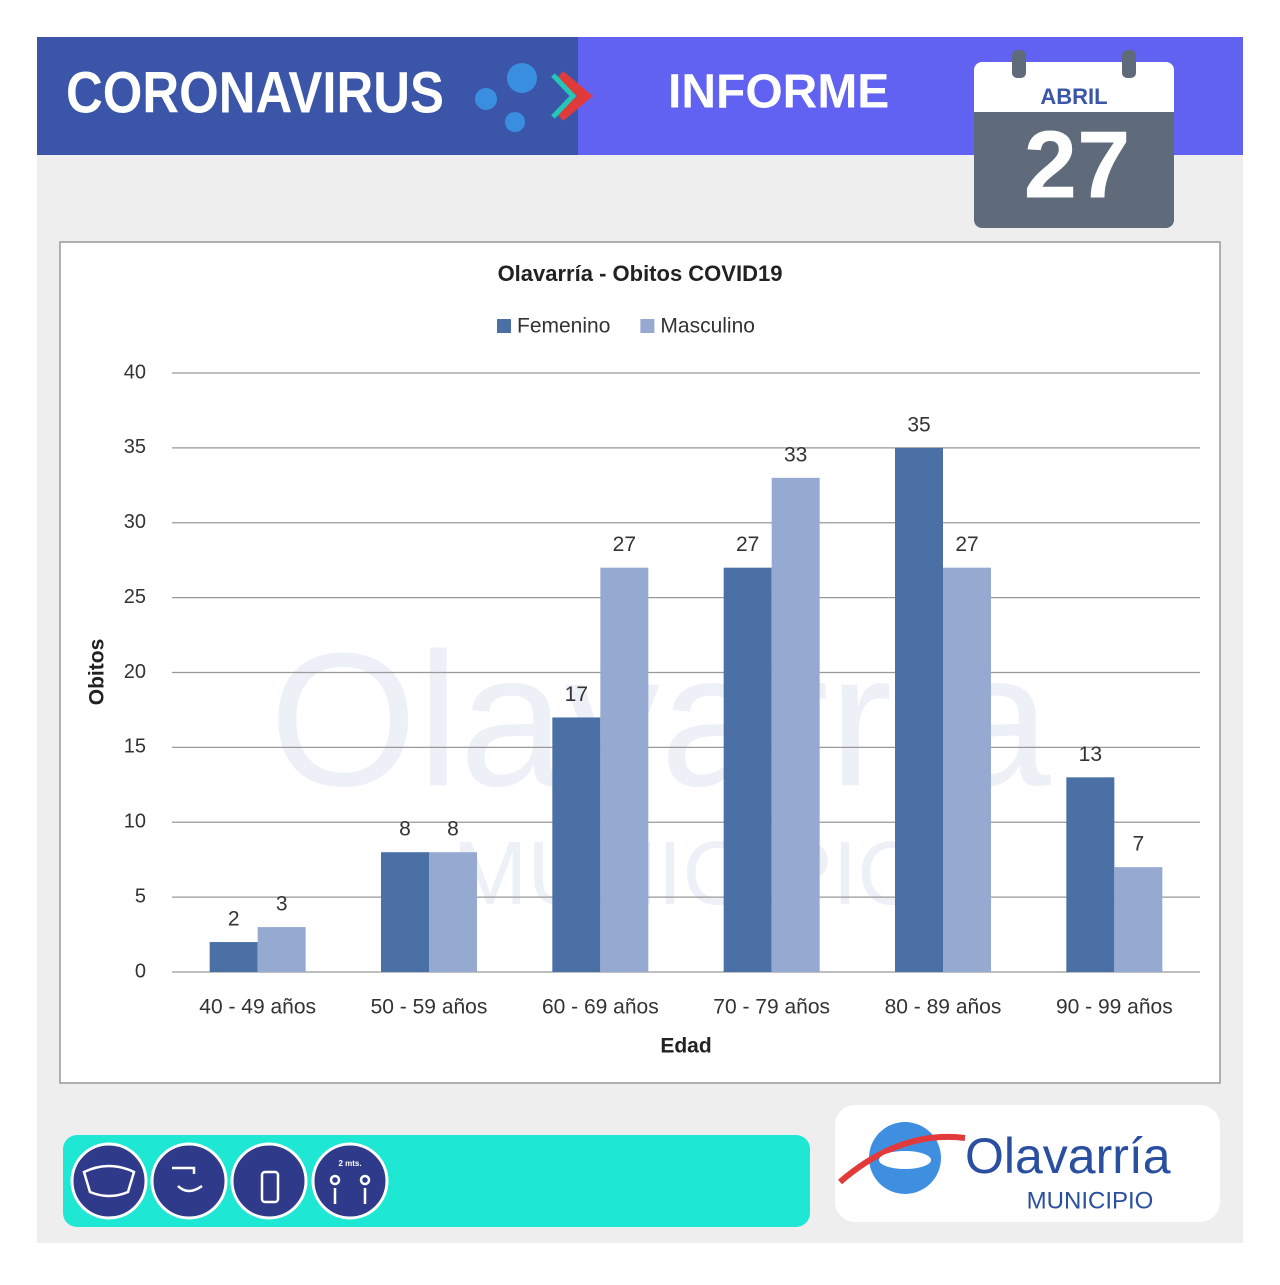 The height and width of the screenshot is (1285, 1280). I want to click on logo-name: Olavarría, so click(1068, 1156).